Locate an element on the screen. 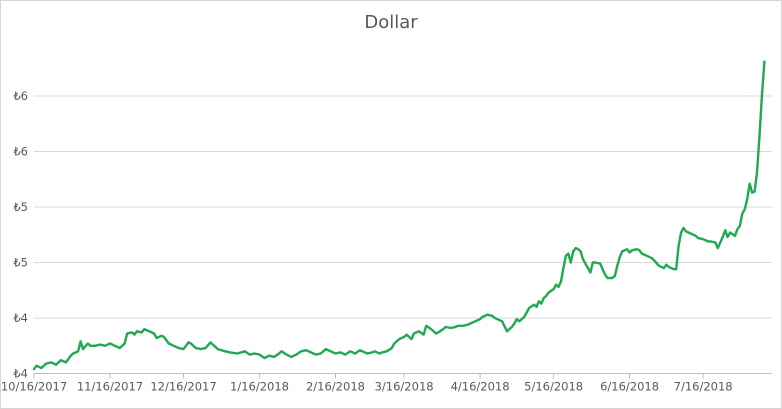  x-axis-tick-label: 1/16/2018 is located at coordinates (259, 387).